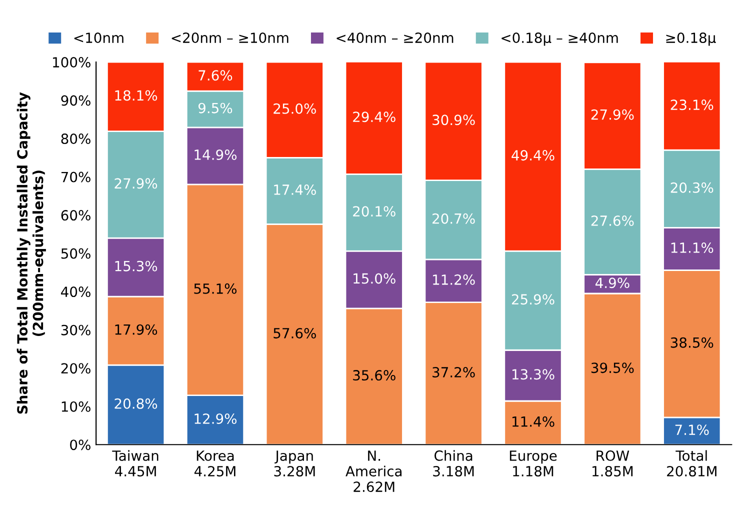  What do you see at coordinates (295, 108) in the screenshot?
I see `data-label: 25.0%` at bounding box center [295, 108].